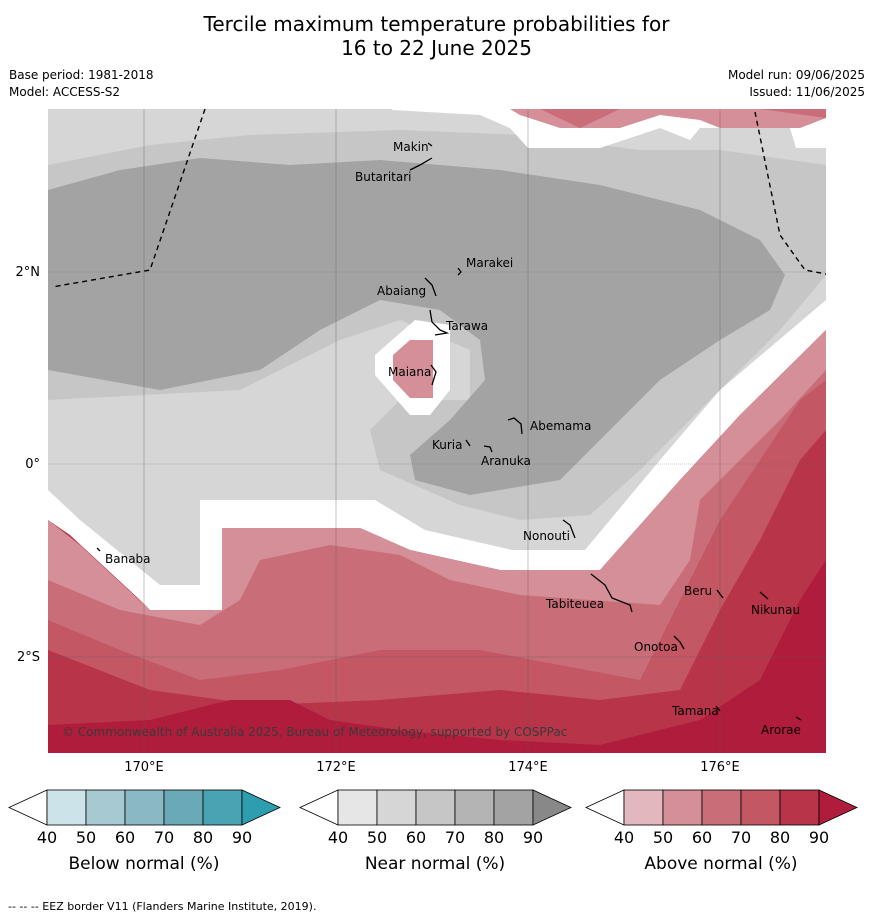 Image resolution: width=873 pixels, height=919 pixels. What do you see at coordinates (409, 372) in the screenshot?
I see `place-label: Maiana` at bounding box center [409, 372].